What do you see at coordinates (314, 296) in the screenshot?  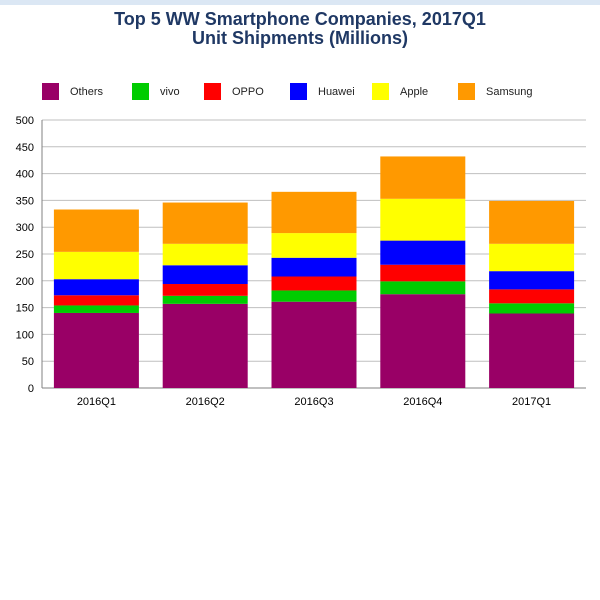 I see `bar-2016Q3-vivo` at bounding box center [314, 296].